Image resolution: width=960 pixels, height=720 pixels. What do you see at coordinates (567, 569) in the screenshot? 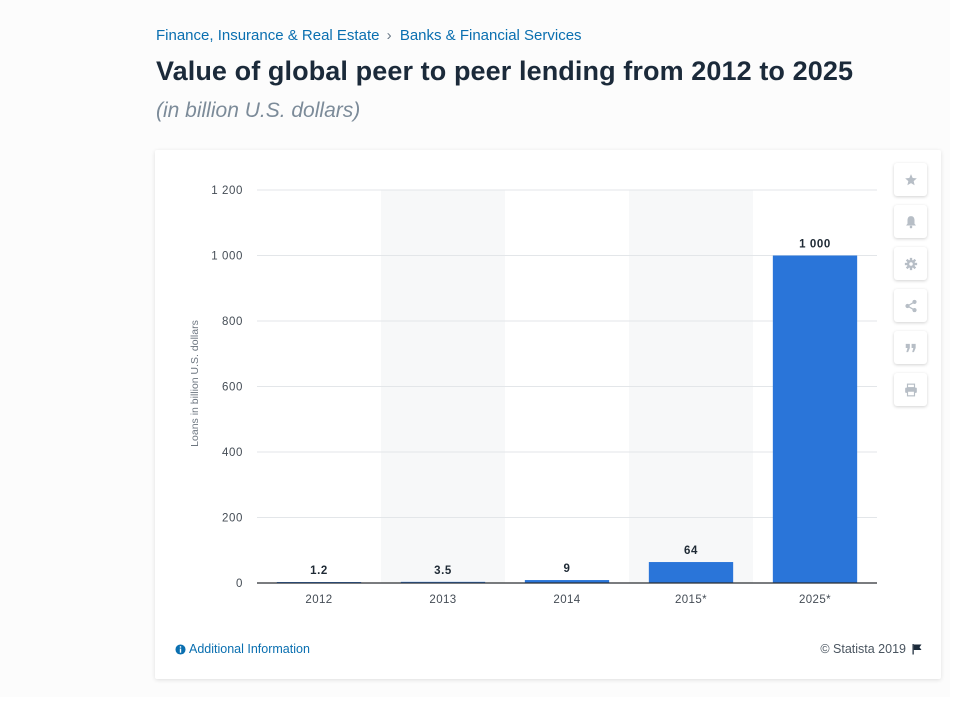
I see `data-label: 9` at bounding box center [567, 569].